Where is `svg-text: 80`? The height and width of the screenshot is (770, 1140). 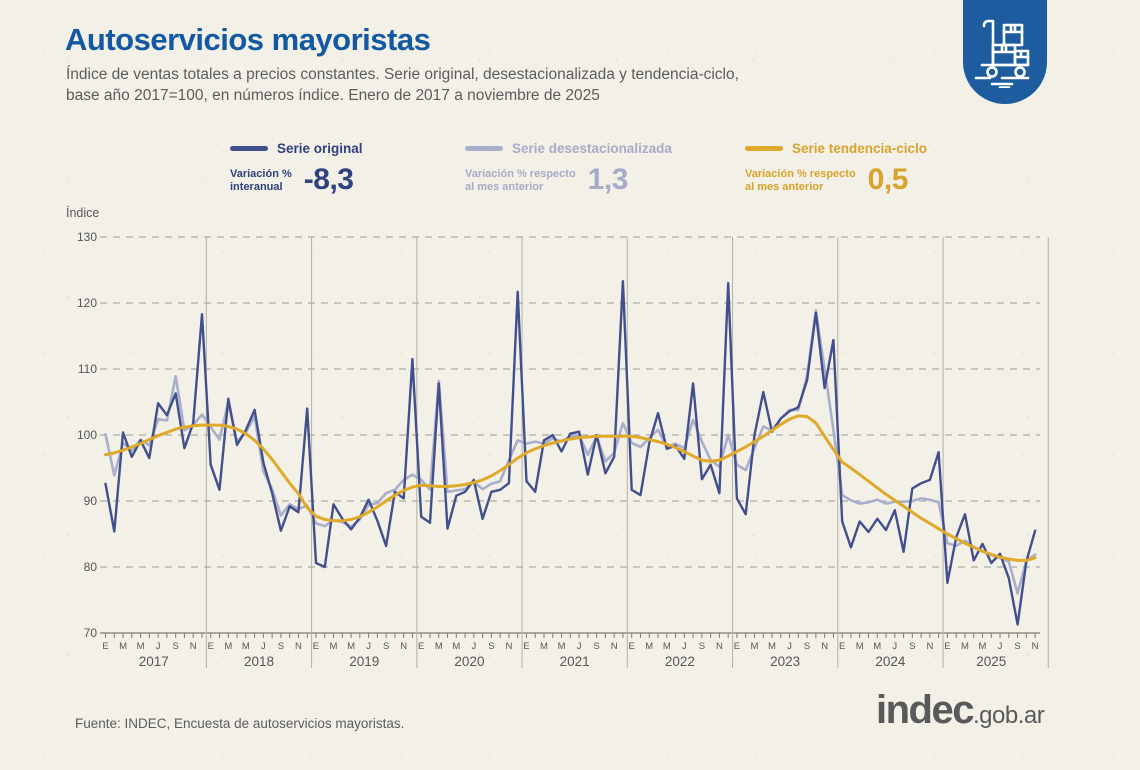
svg-text: 80 is located at coordinates (91, 567).